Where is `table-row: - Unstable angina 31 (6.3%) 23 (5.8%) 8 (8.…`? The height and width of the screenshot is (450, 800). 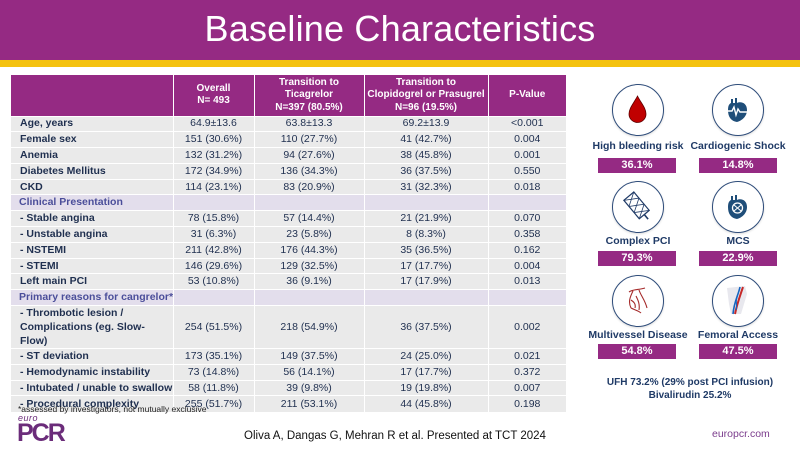
table-row: - Unstable angina 31 (6.3%) 23 (5.8%) 8 (8.… is located at coordinates (288, 234).